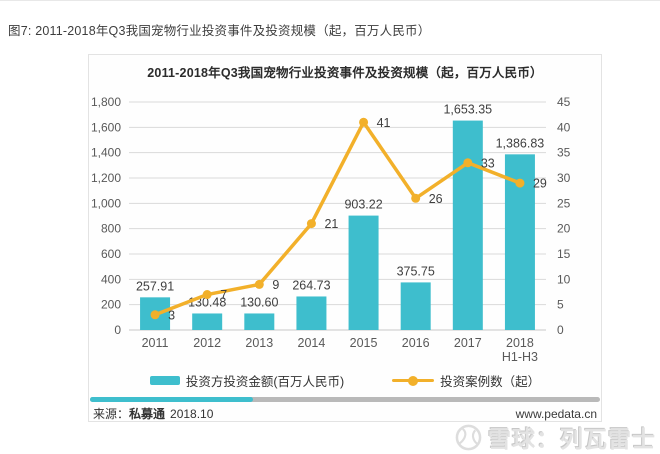 The image size is (660, 454). I want to click on svg-text: 7, so click(223, 295).